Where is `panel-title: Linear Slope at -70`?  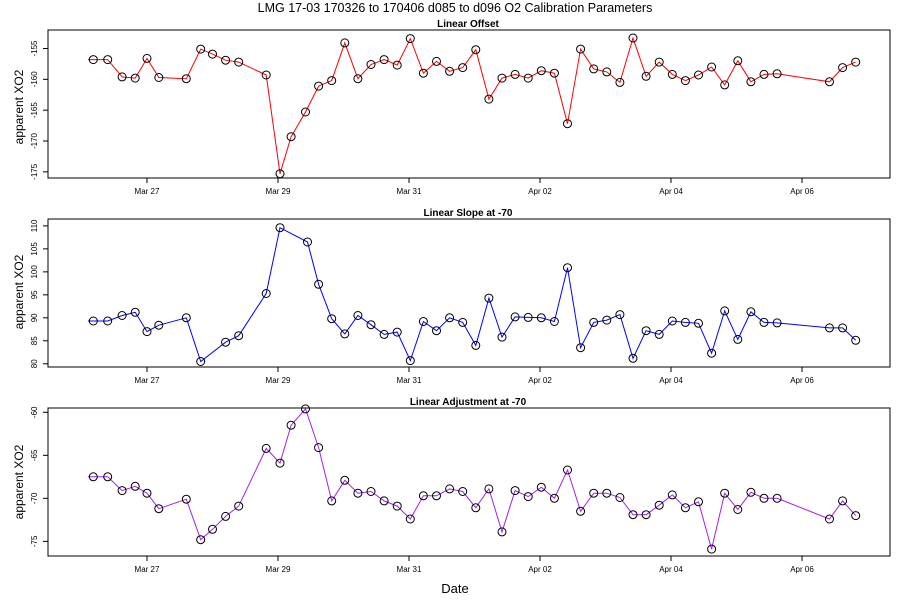
panel-title: Linear Slope at -70 is located at coordinates (468, 213).